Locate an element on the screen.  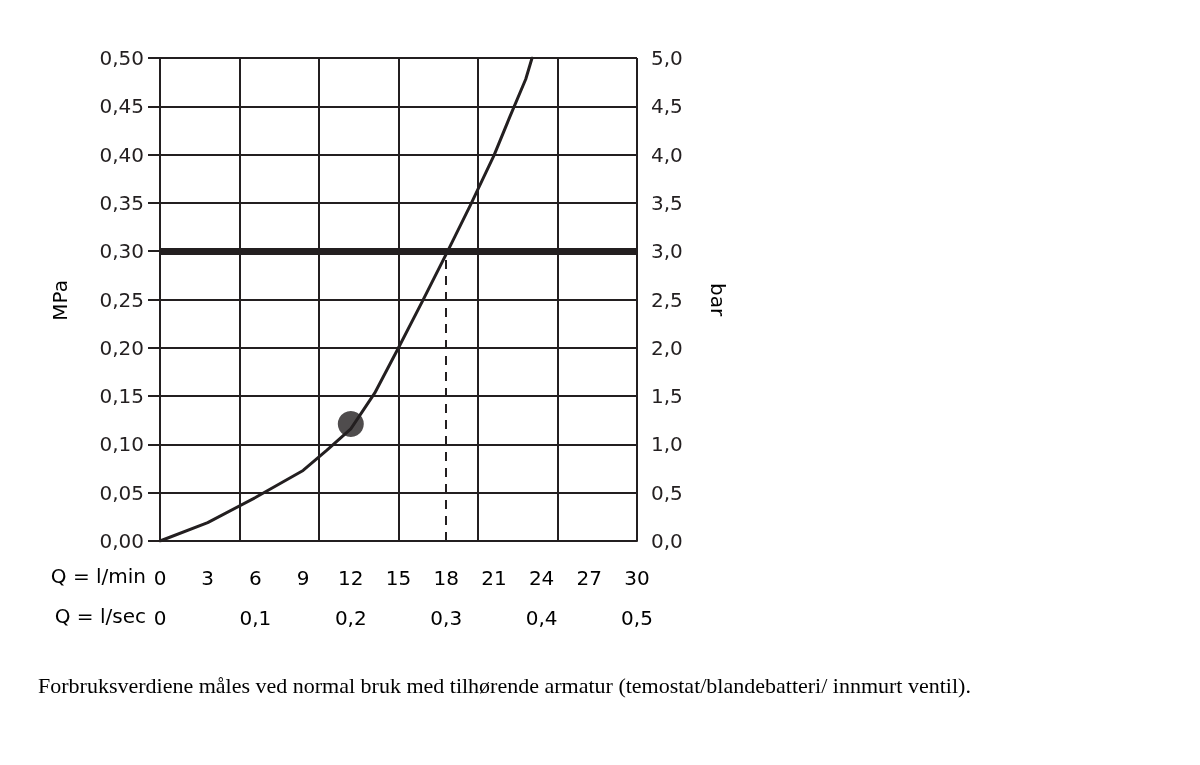
y2-axis-title: bar is located at coordinates (718, 300).